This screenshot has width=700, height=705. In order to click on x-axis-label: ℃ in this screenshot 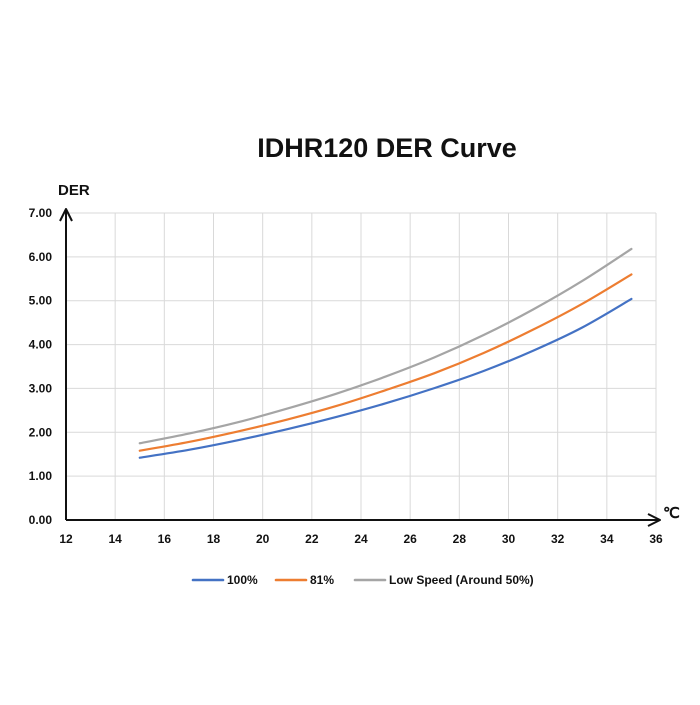, I will do `click(671, 513)`.